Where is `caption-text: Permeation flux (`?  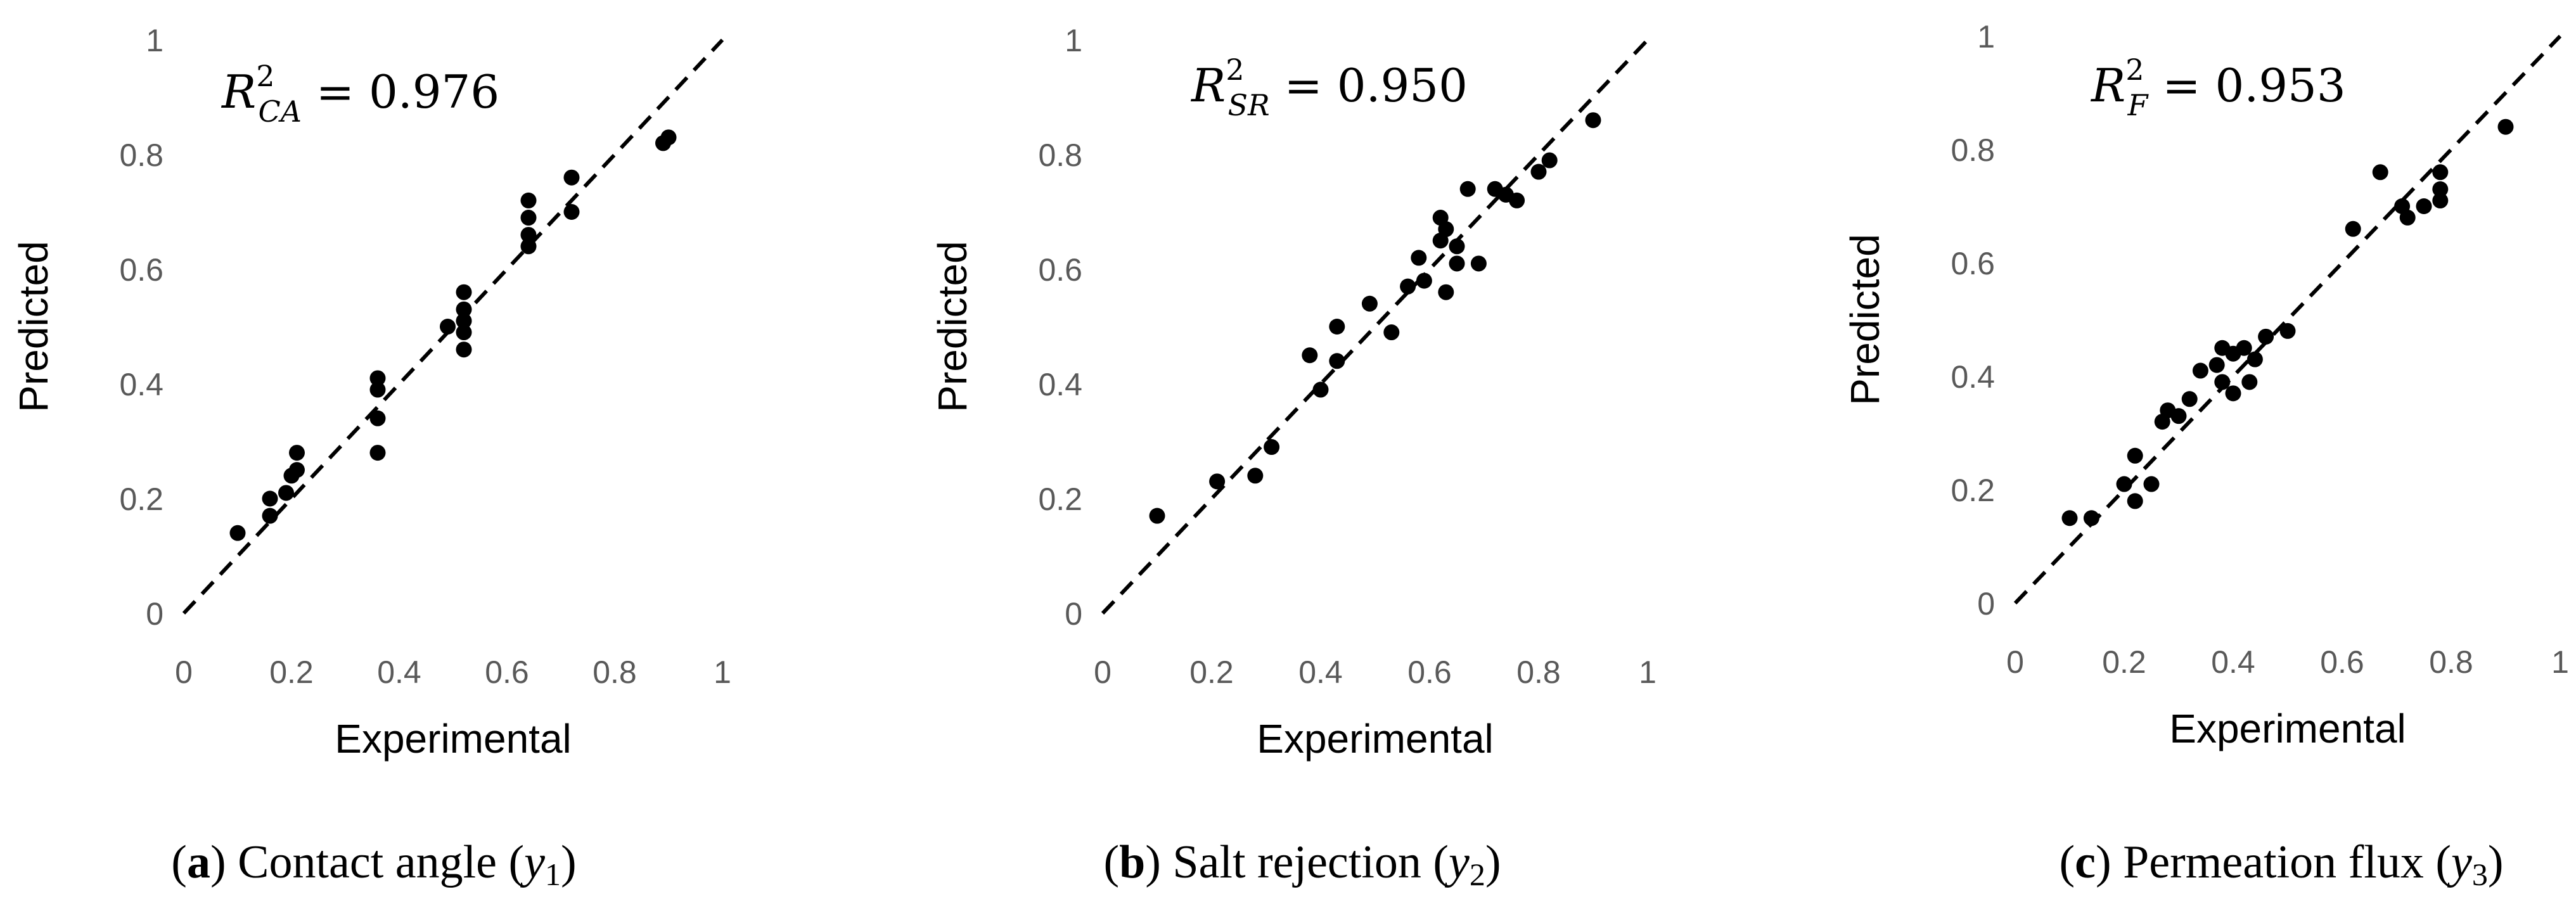 caption-text: Permeation flux ( is located at coordinates (2281, 862).